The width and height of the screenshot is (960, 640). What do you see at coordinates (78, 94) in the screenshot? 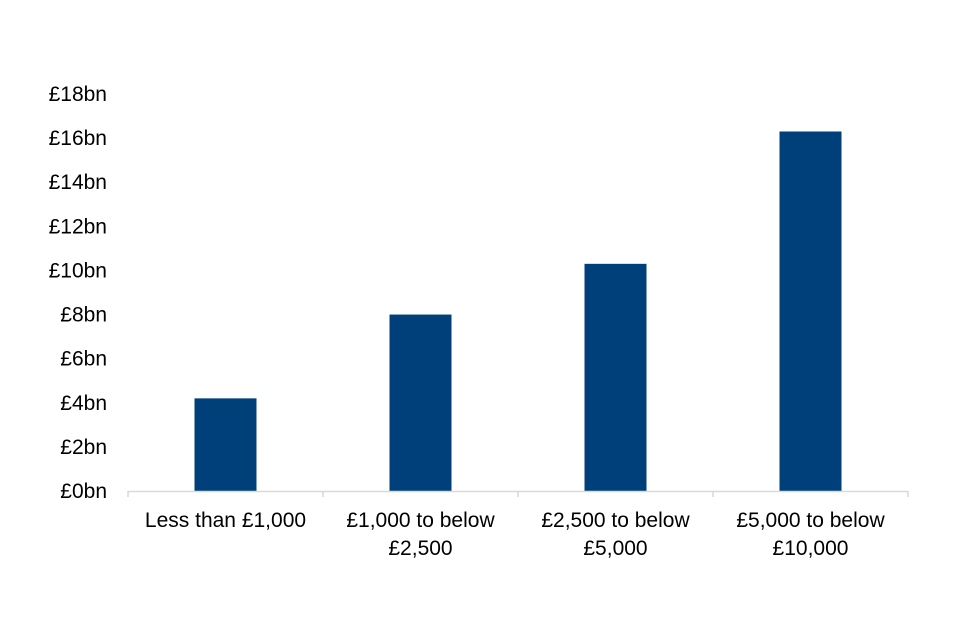
I see `y-tick-label: £18bn` at bounding box center [78, 94].